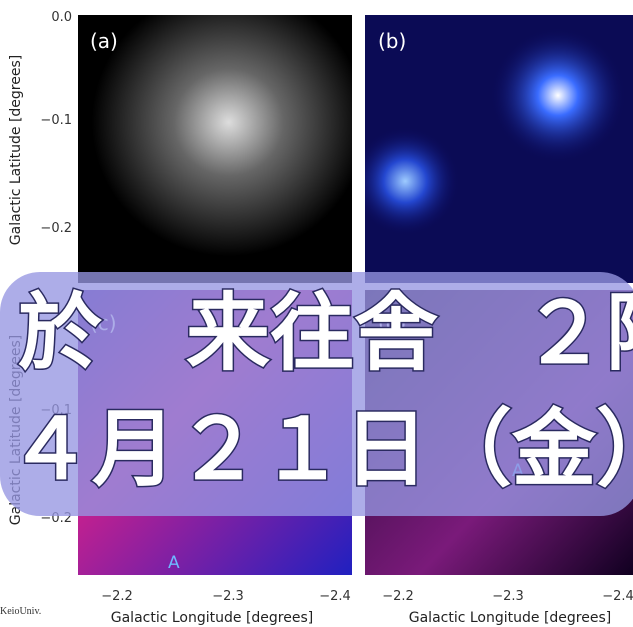 The image size is (633, 627). I want to click on credit: KeioUniv., so click(20, 611).